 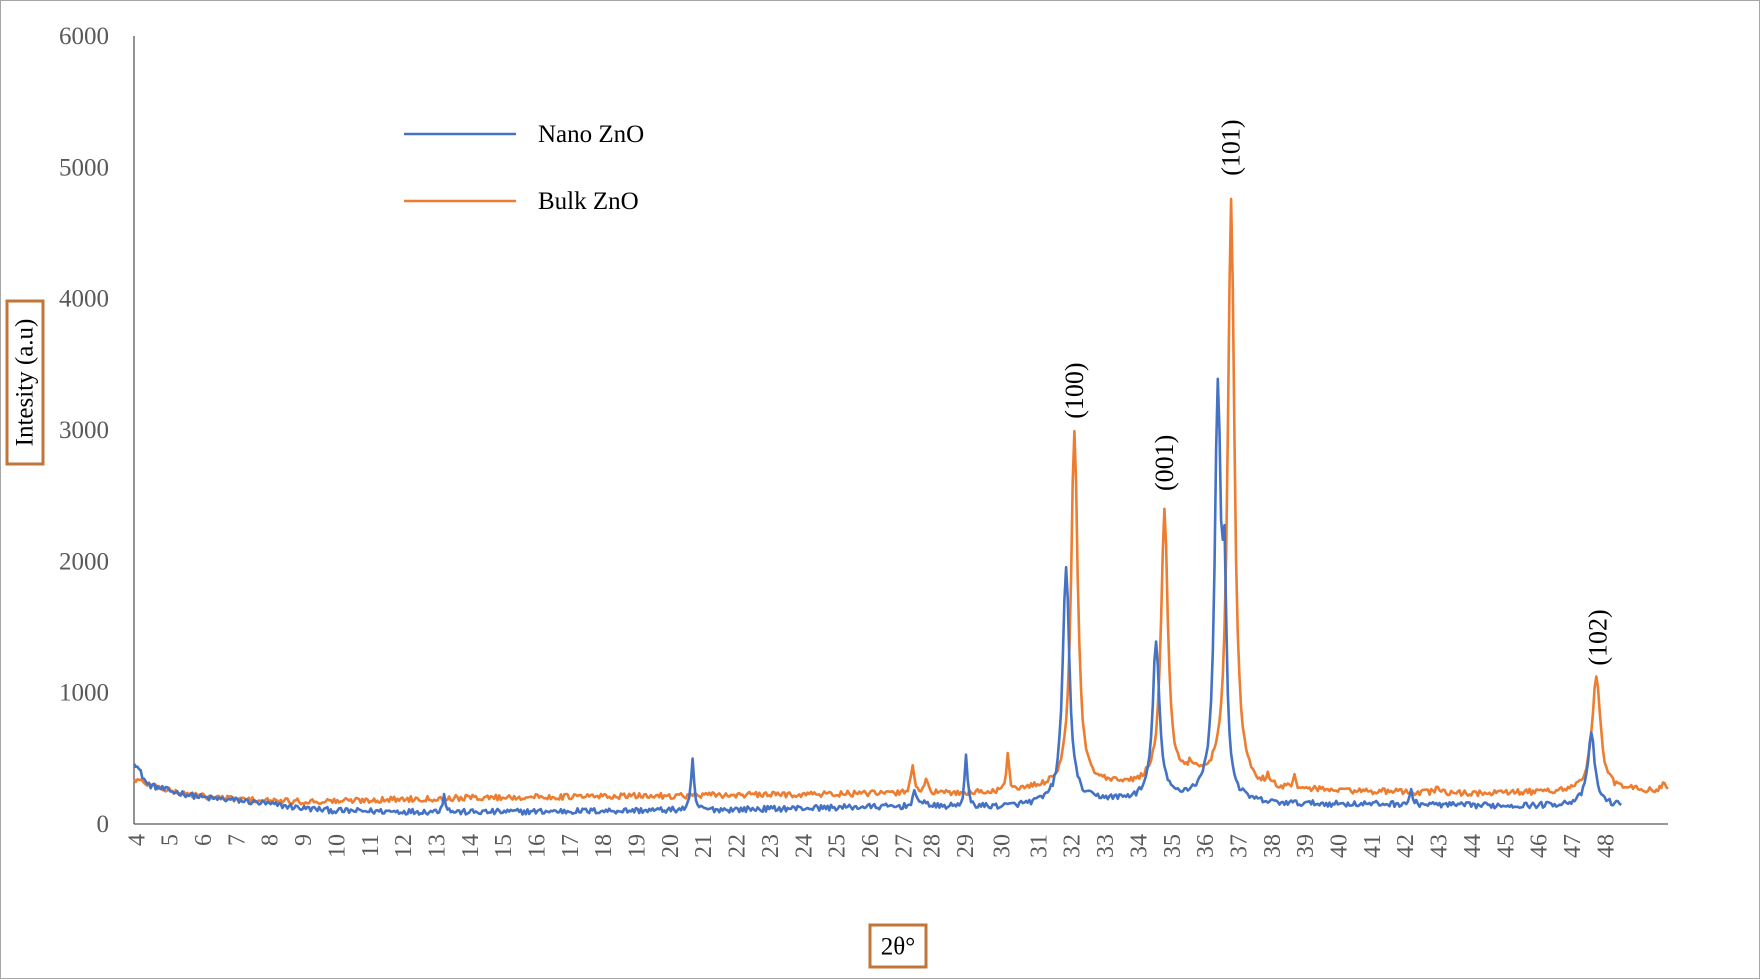 I want to click on x-tick-label: 43, so click(x=1440, y=846).